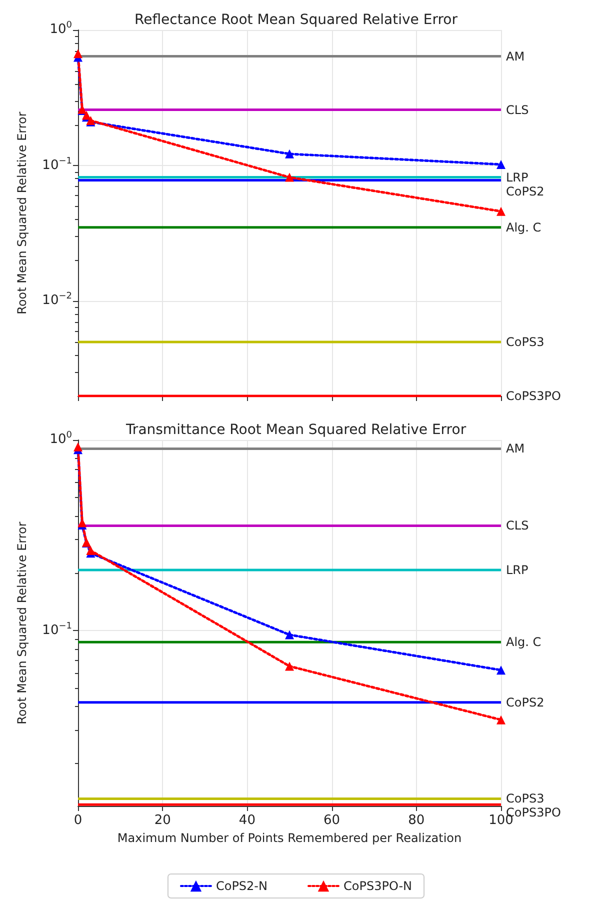 The height and width of the screenshot is (917, 592). What do you see at coordinates (242, 886) in the screenshot?
I see `legend-label: CoPS2-N` at bounding box center [242, 886].